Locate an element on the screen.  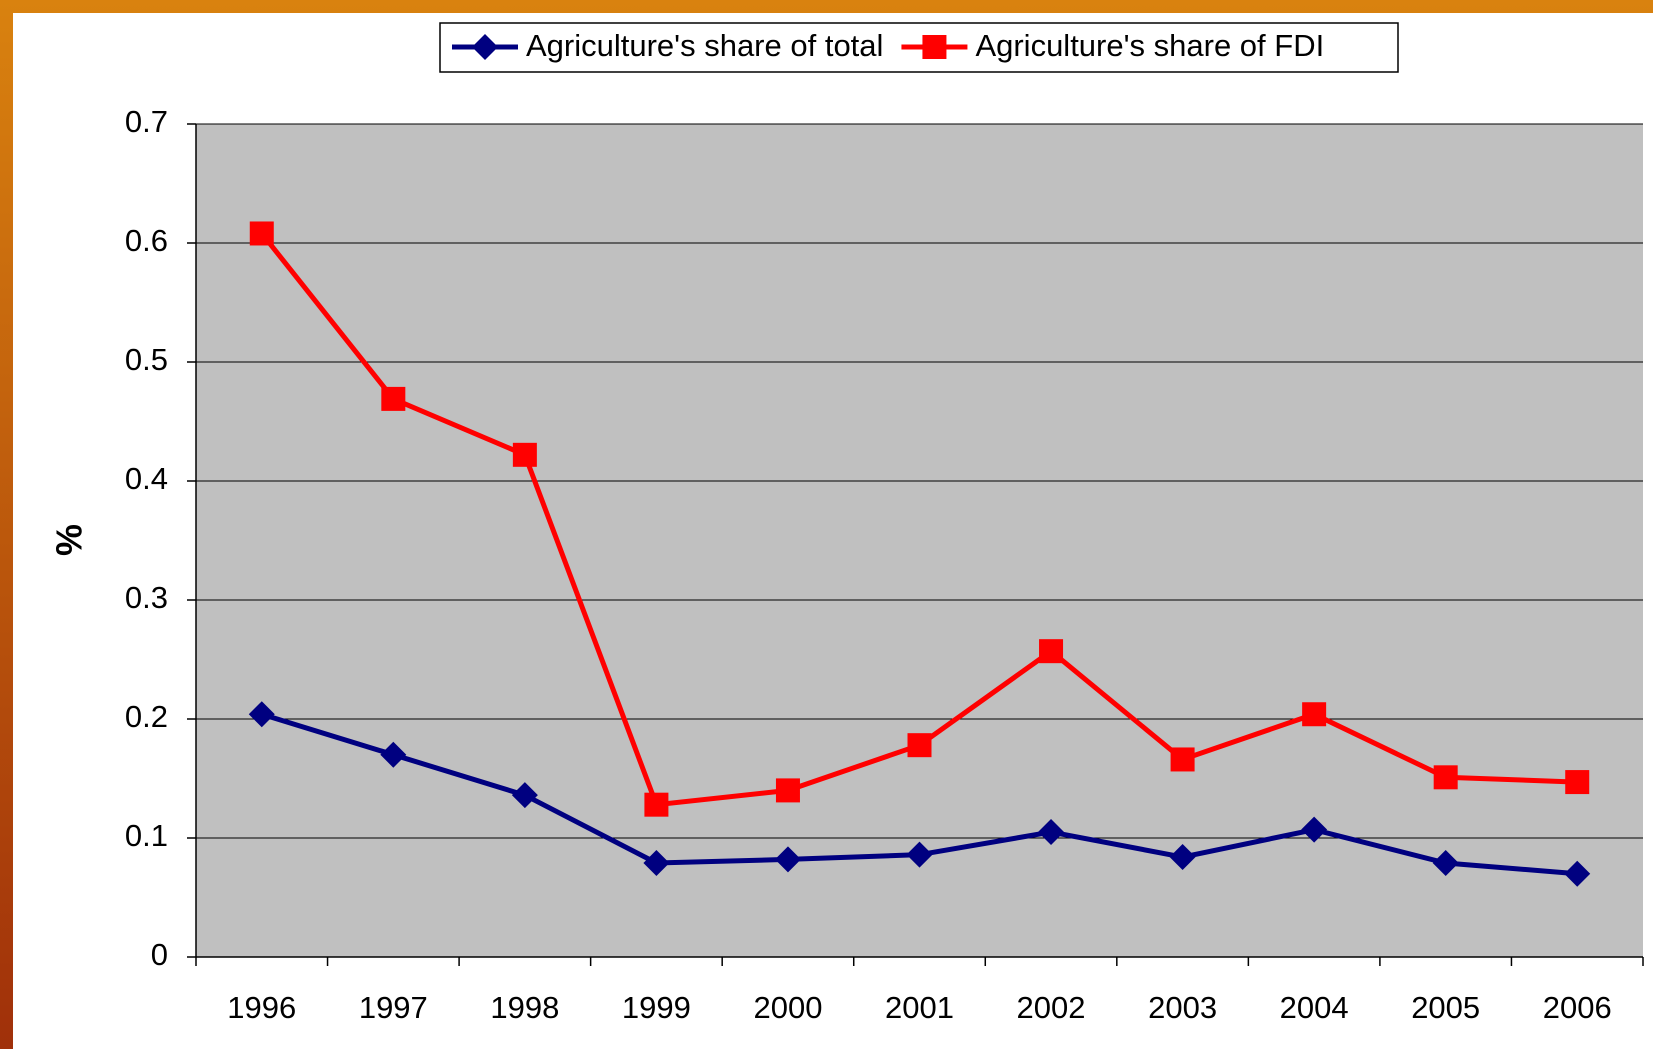
y-tick-label: 0.3 is located at coordinates (146, 597).